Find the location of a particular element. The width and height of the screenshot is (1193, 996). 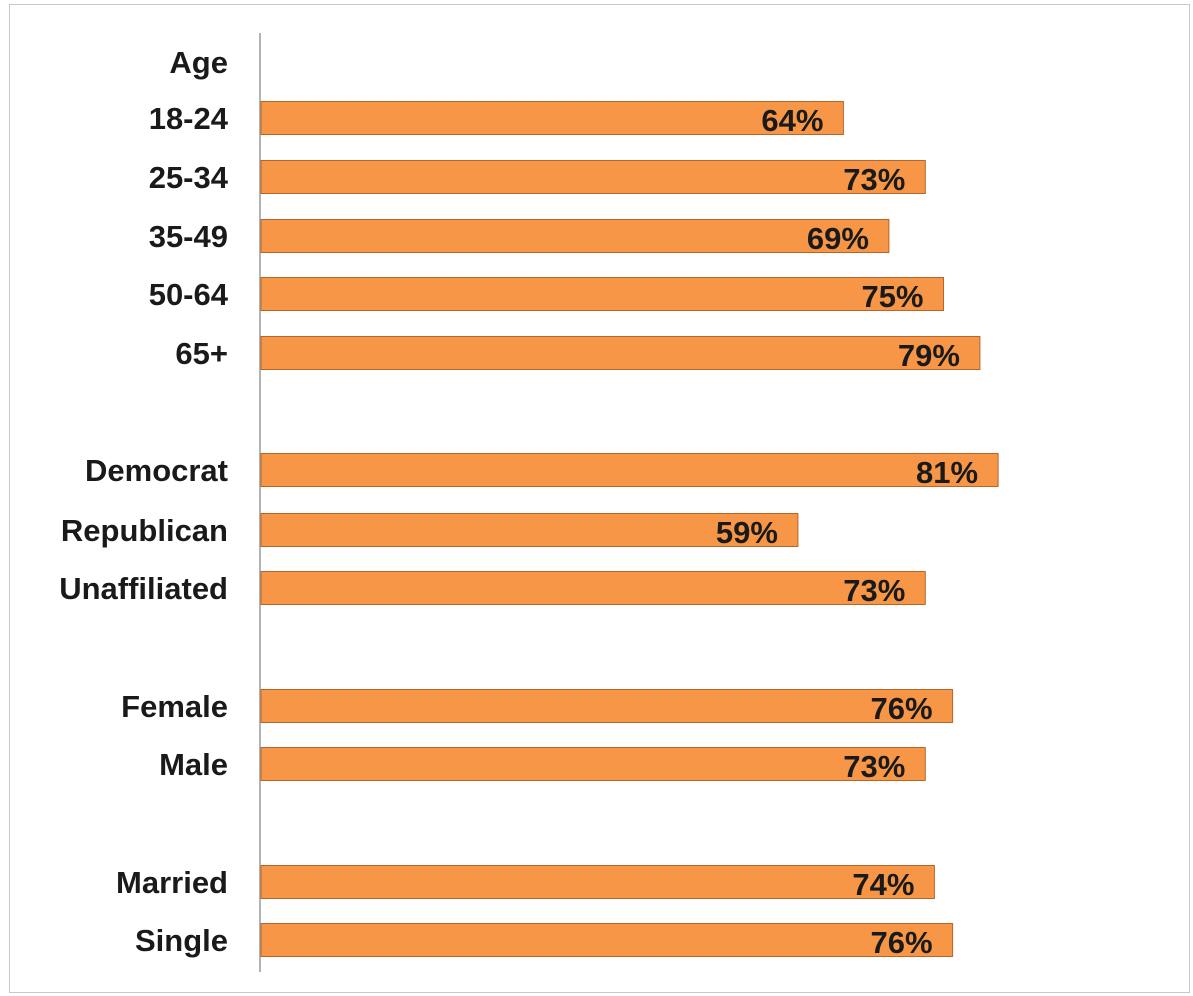

bar-unaffiliated is located at coordinates (593, 588).